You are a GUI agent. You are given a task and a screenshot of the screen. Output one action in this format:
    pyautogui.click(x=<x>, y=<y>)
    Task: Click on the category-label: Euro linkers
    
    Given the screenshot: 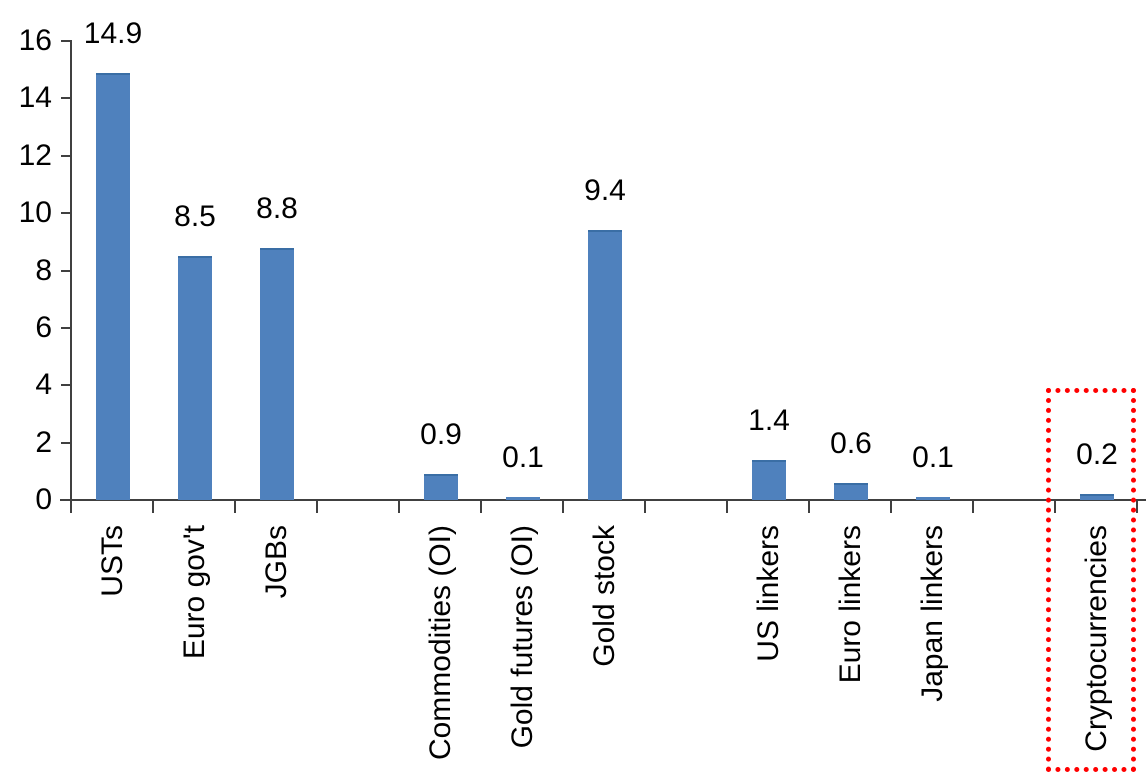 What is the action you would take?
    pyautogui.click(x=850, y=604)
    